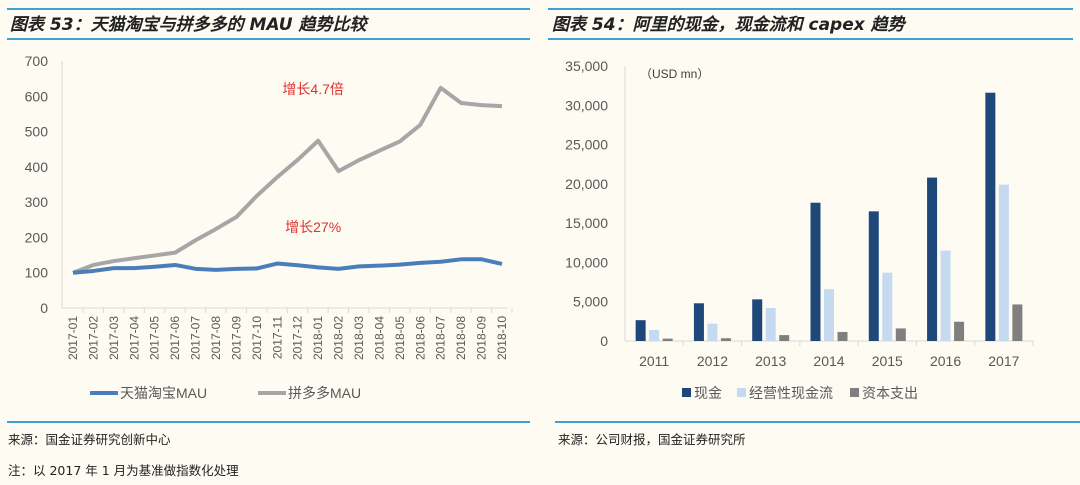  I want to click on bar-2017-资本支出, so click(1017, 322).